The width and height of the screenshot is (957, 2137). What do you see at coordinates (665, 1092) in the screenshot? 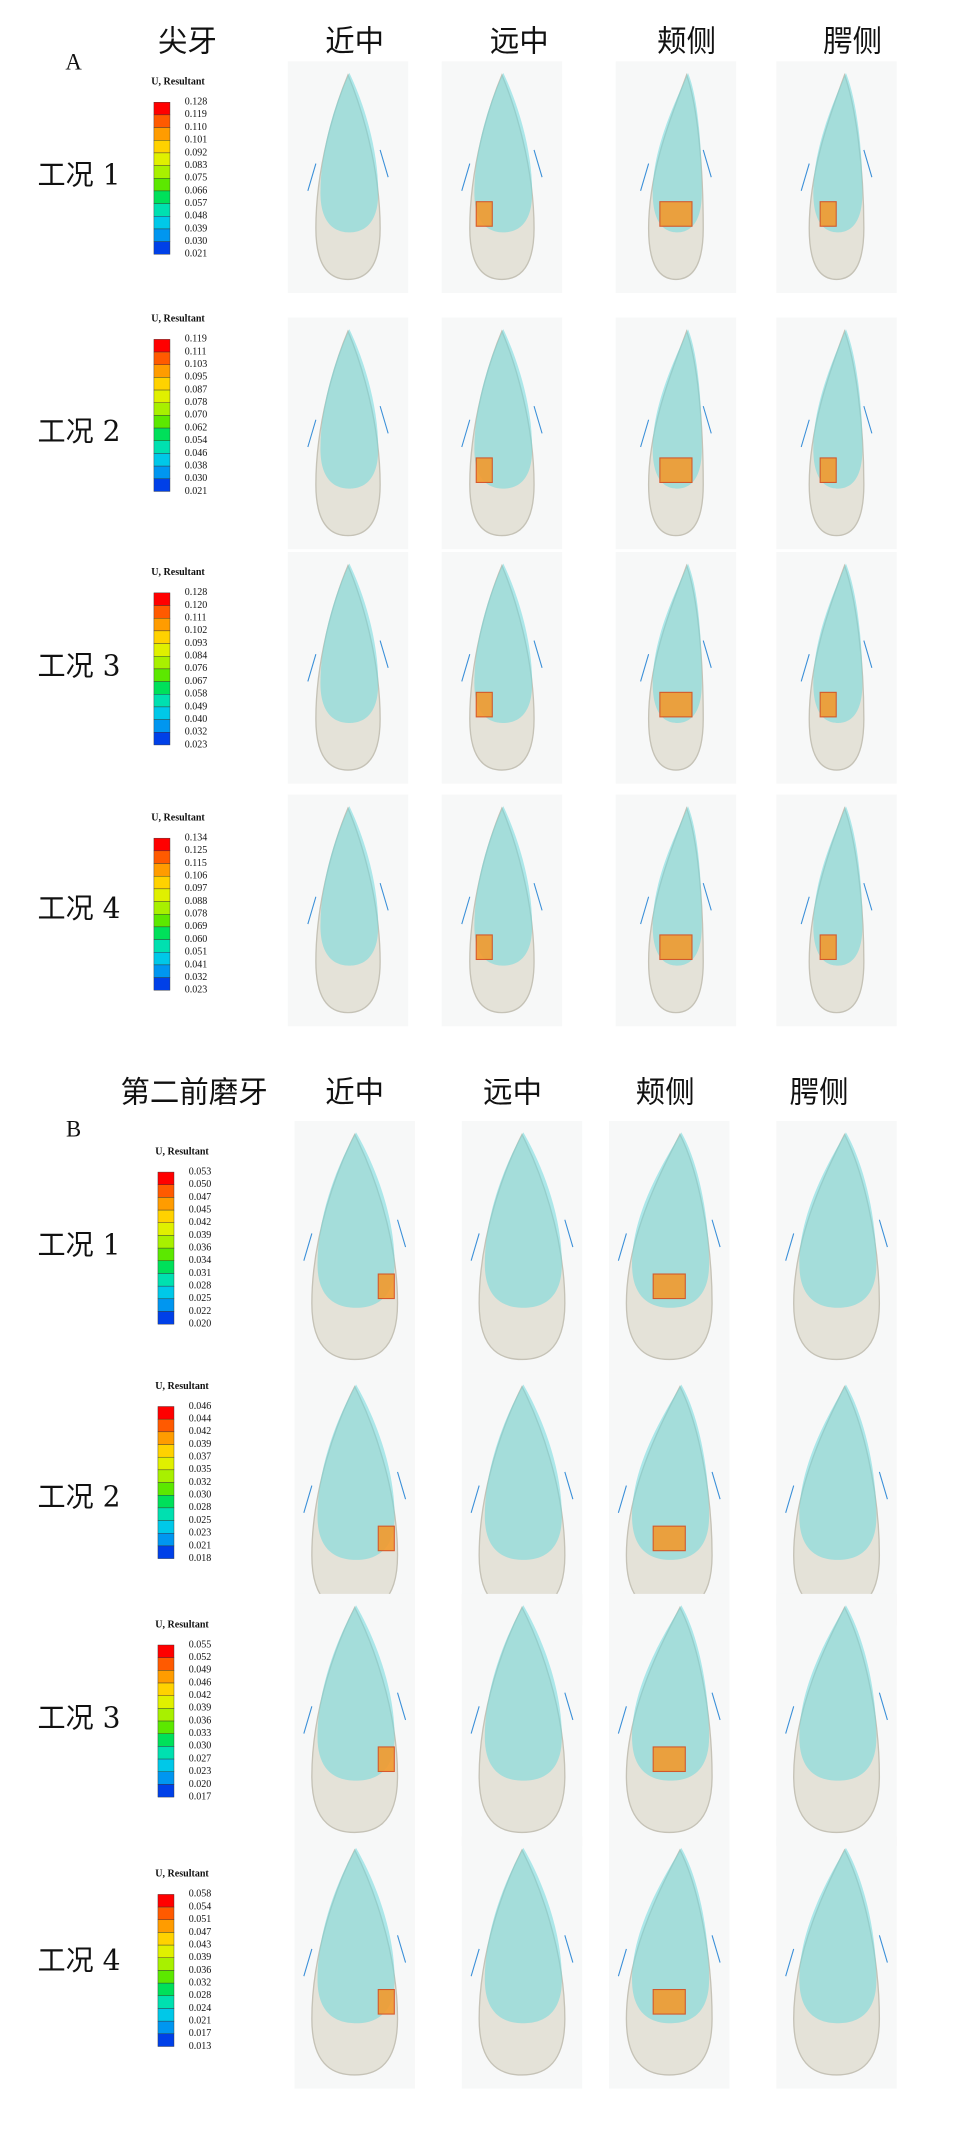
I see `view-header: 颊侧` at bounding box center [665, 1092].